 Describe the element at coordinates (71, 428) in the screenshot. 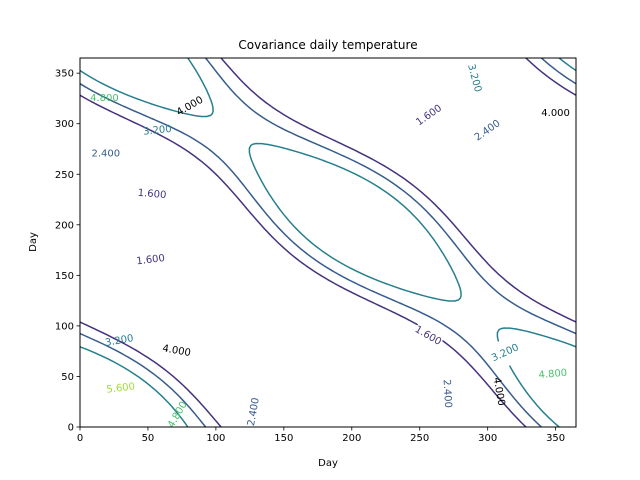

I see `y-tick-label: 0` at that location.